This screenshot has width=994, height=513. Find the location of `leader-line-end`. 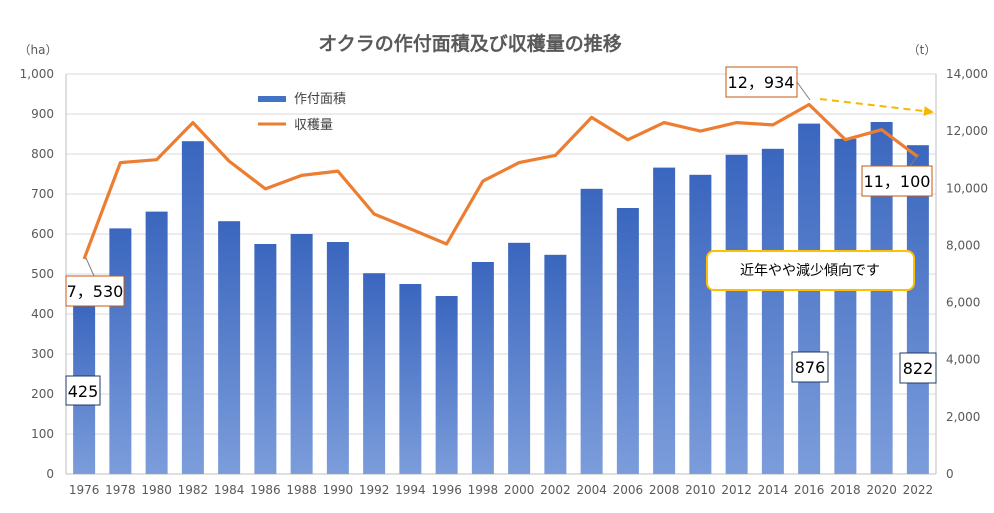

leader-line-end is located at coordinates (914, 160).